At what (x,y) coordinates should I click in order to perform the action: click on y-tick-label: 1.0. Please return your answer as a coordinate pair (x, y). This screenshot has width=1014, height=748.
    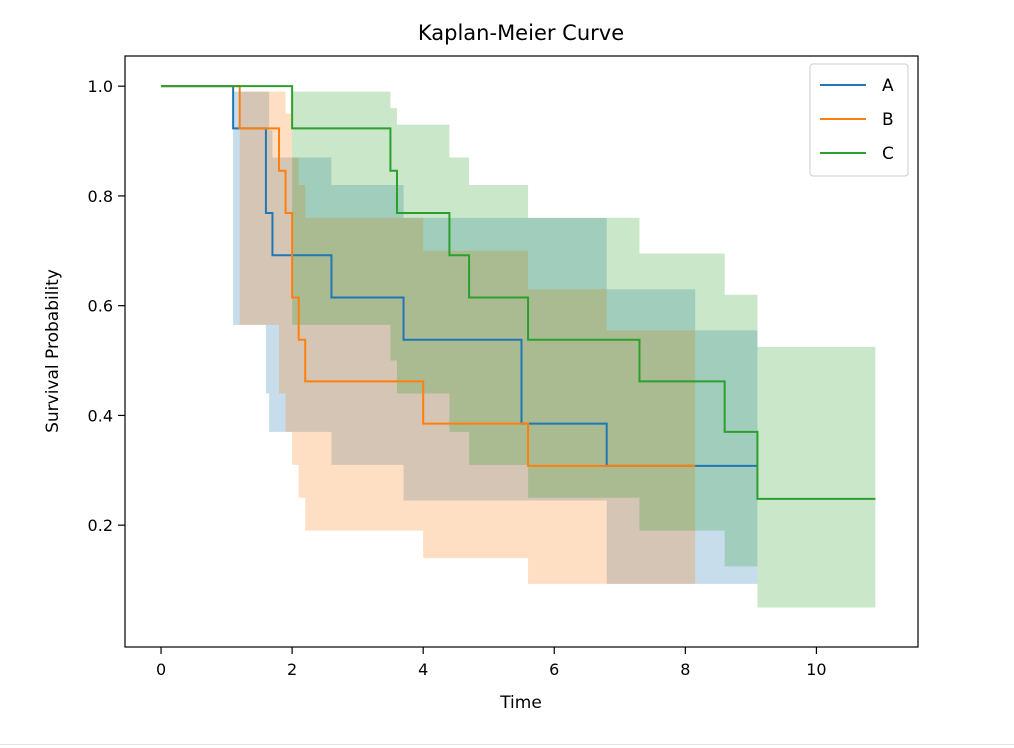
    Looking at the image, I should click on (100, 86).